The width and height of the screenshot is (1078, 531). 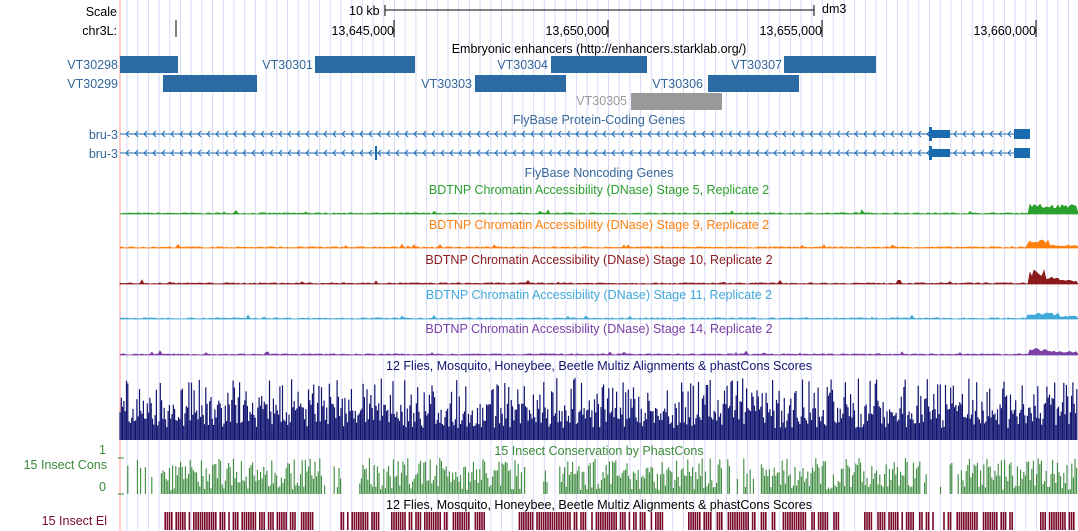 What do you see at coordinates (92, 84) in the screenshot?
I see `enhancer-label: VT30299` at bounding box center [92, 84].